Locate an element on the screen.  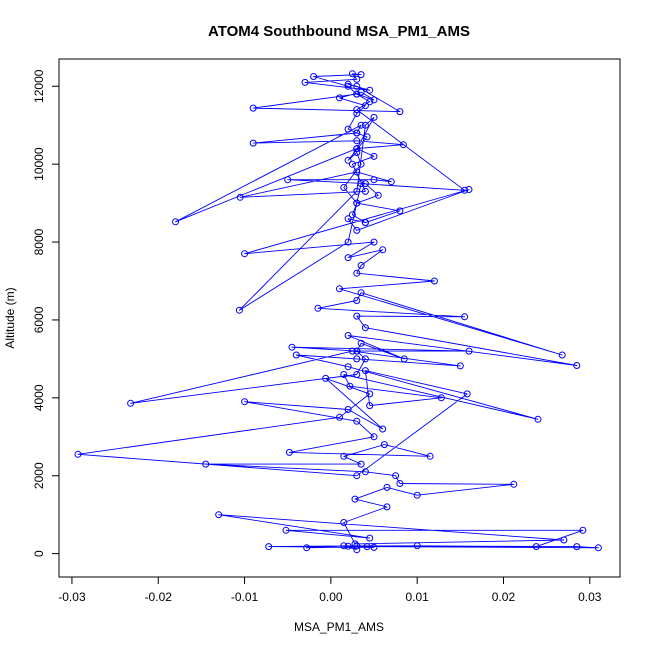
x-tick-label: 0.02 is located at coordinates (504, 597).